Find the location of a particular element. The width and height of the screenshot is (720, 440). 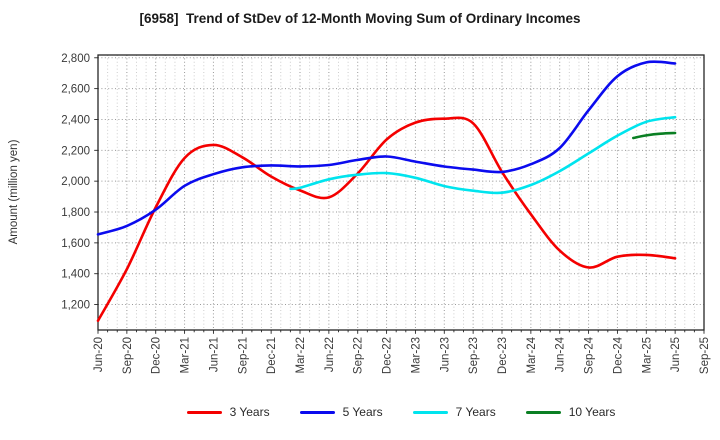

svg-text: Sep-20 is located at coordinates (128, 355).